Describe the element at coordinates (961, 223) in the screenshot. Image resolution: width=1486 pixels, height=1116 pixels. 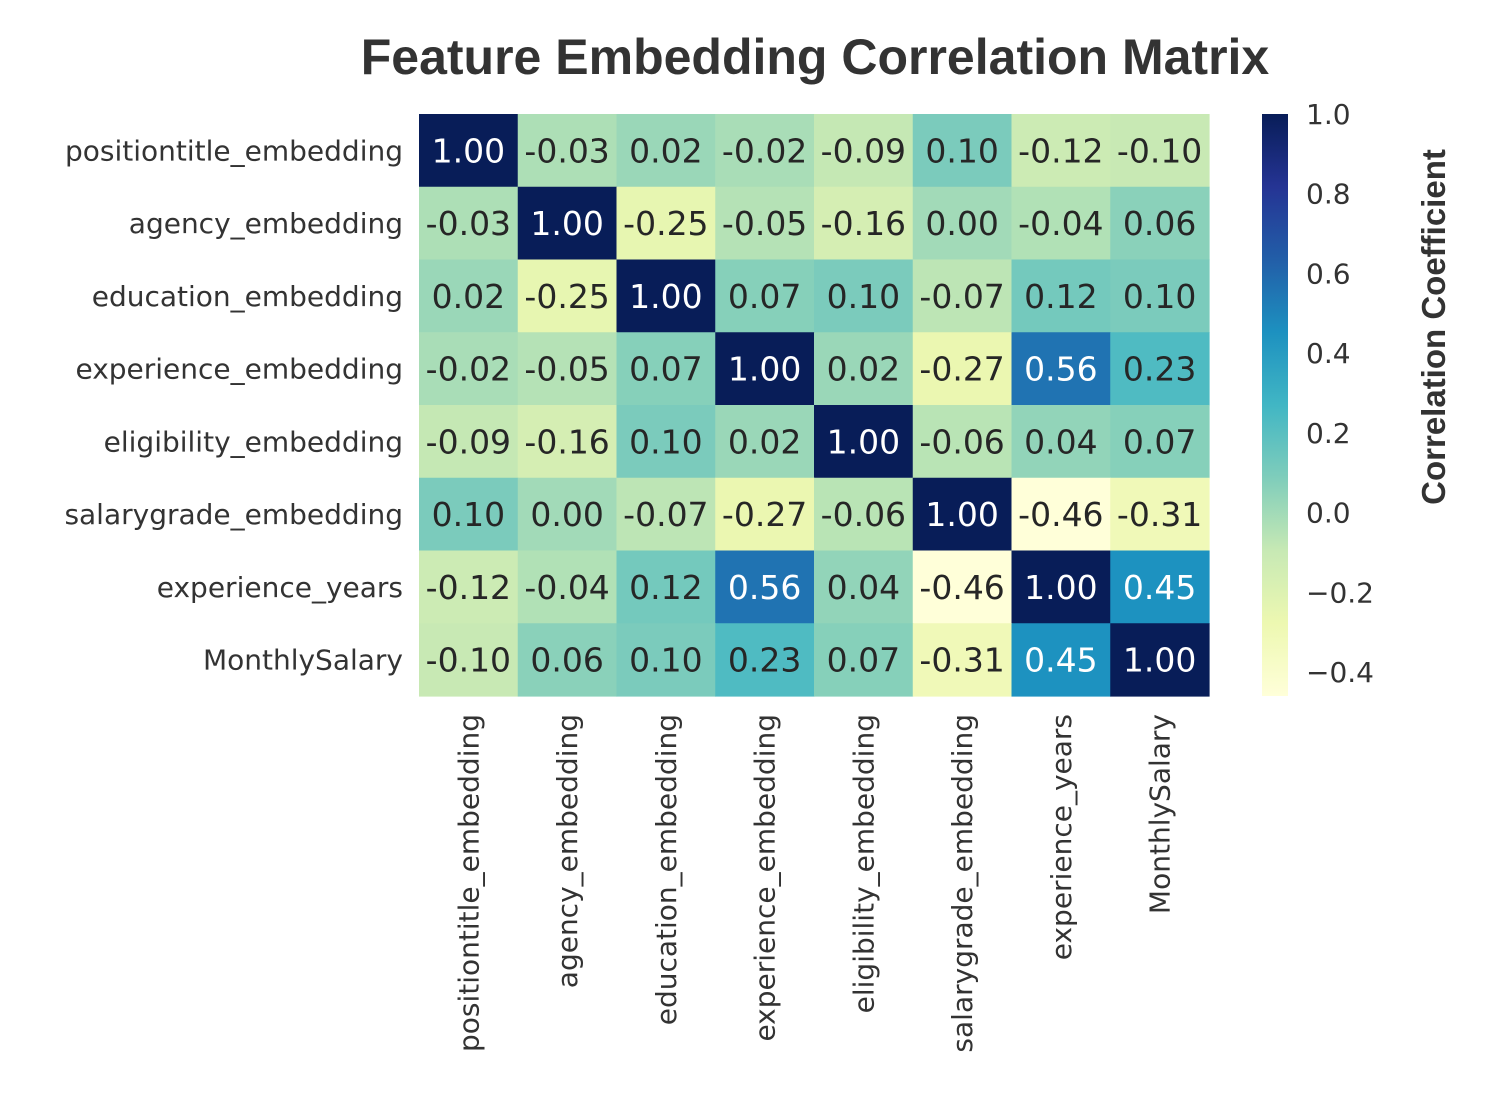
I see `cell-value-label: 0.00` at that location.